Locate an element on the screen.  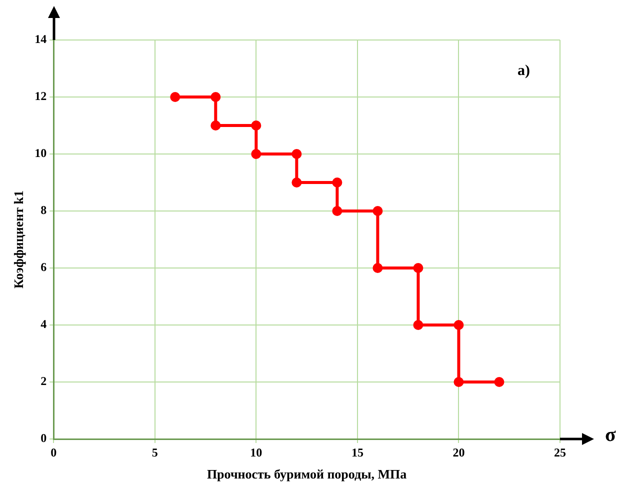
y-tick-label: 2 is located at coordinates (43, 381).